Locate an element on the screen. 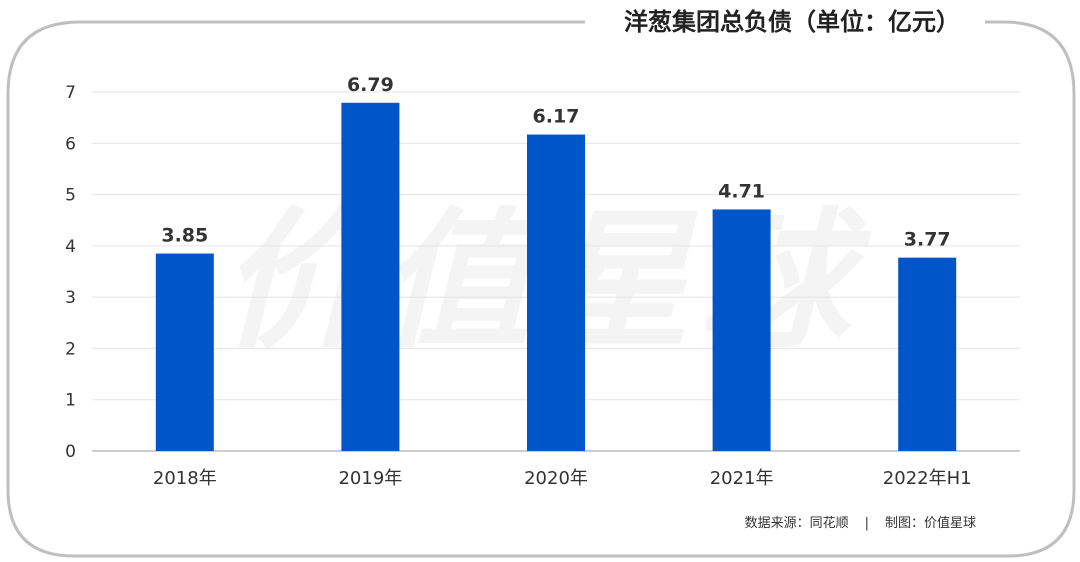 This screenshot has width=1080, height=562. y-tick-label: 3 is located at coordinates (70, 298).